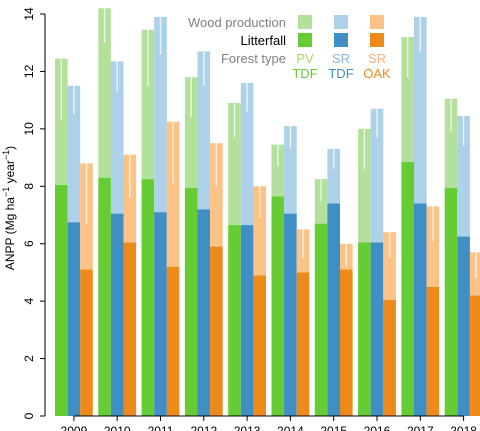 The height and width of the screenshot is (431, 480). What do you see at coordinates (463, 326) in the screenshot?
I see `bar-litterfall-2018-s1` at bounding box center [463, 326].